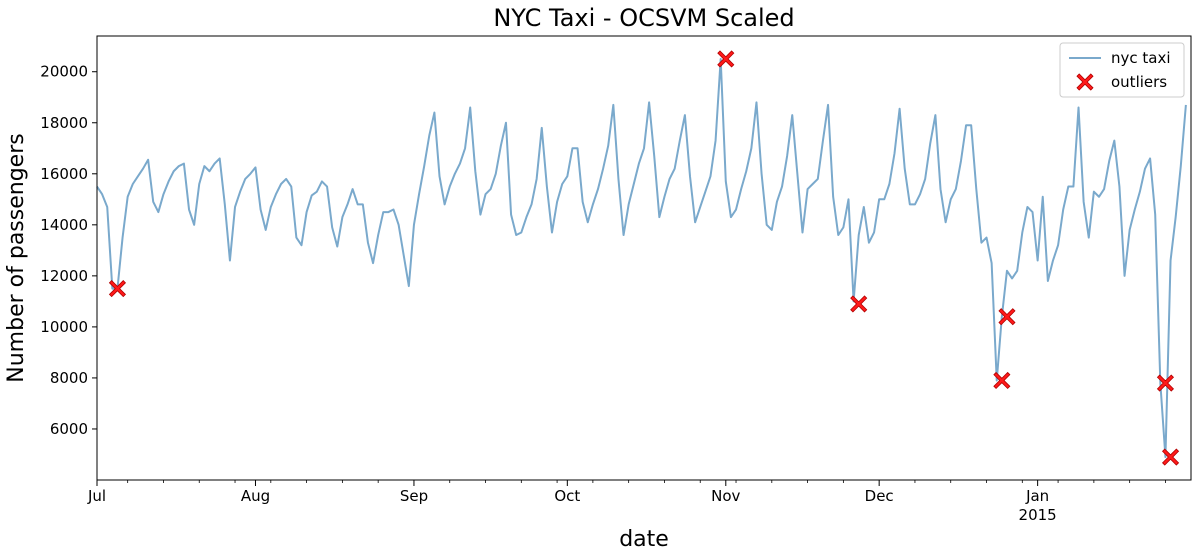 This screenshot has height=554, width=1198. I want to click on x-tick-label: Aug, so click(255, 496).